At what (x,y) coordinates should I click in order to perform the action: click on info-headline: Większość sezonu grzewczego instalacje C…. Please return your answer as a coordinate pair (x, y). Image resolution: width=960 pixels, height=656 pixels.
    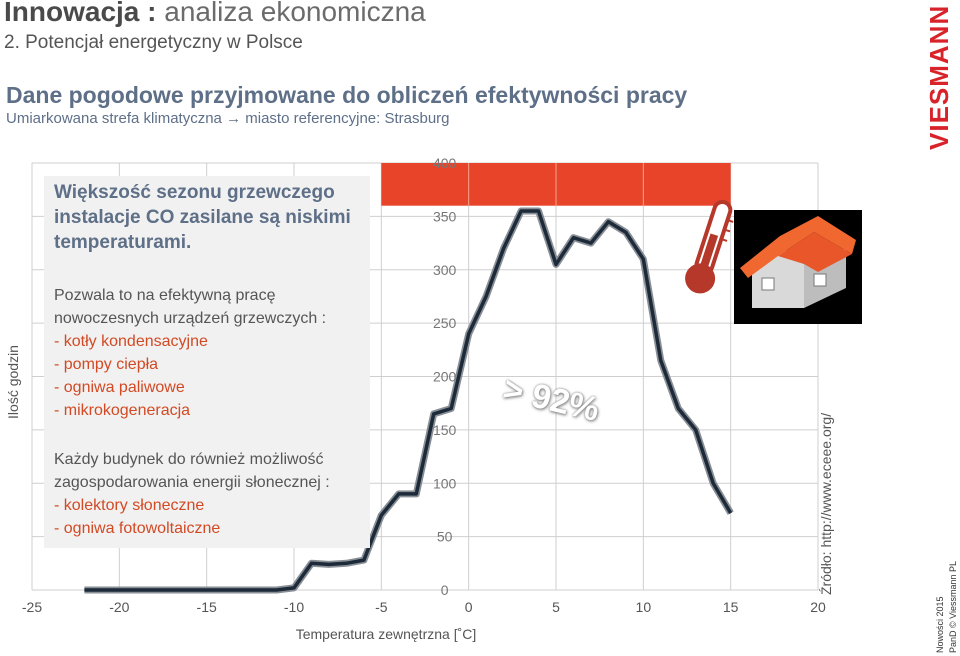
    Looking at the image, I should click on (202, 217).